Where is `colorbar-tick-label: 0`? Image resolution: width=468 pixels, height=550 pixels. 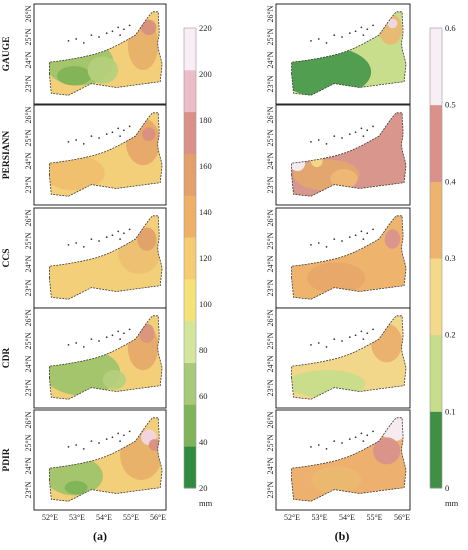 colorbar-tick-label: 0 is located at coordinates (447, 488).